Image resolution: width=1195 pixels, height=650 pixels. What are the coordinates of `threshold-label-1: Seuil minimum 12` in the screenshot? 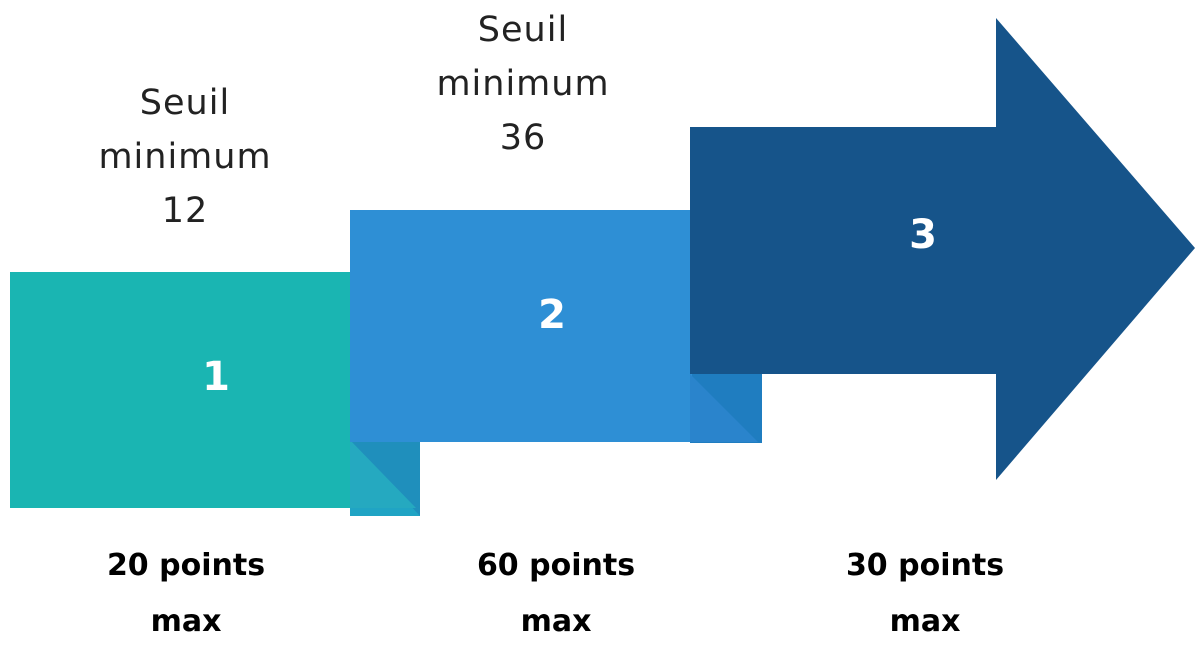 It's located at (185, 157).